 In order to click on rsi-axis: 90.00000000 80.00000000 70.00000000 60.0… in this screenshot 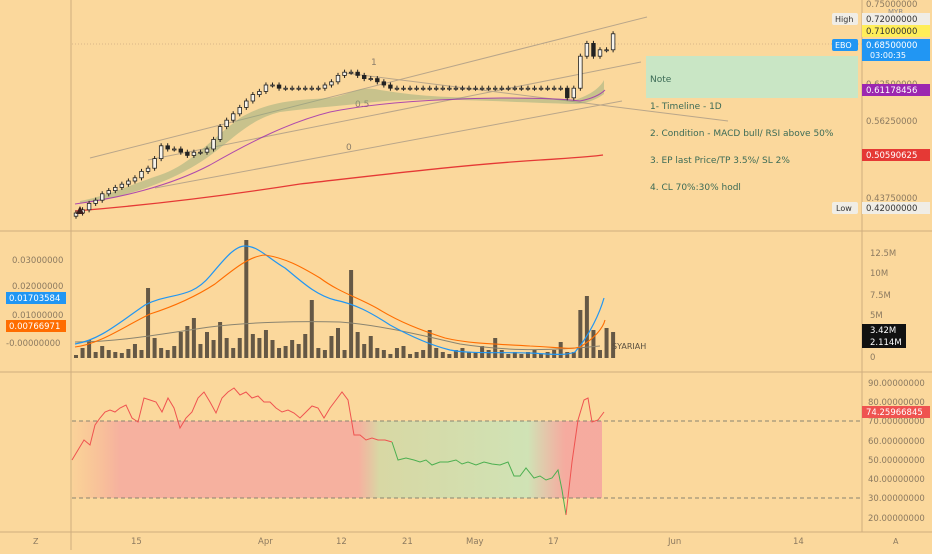, I will do `click(896, 451)`.